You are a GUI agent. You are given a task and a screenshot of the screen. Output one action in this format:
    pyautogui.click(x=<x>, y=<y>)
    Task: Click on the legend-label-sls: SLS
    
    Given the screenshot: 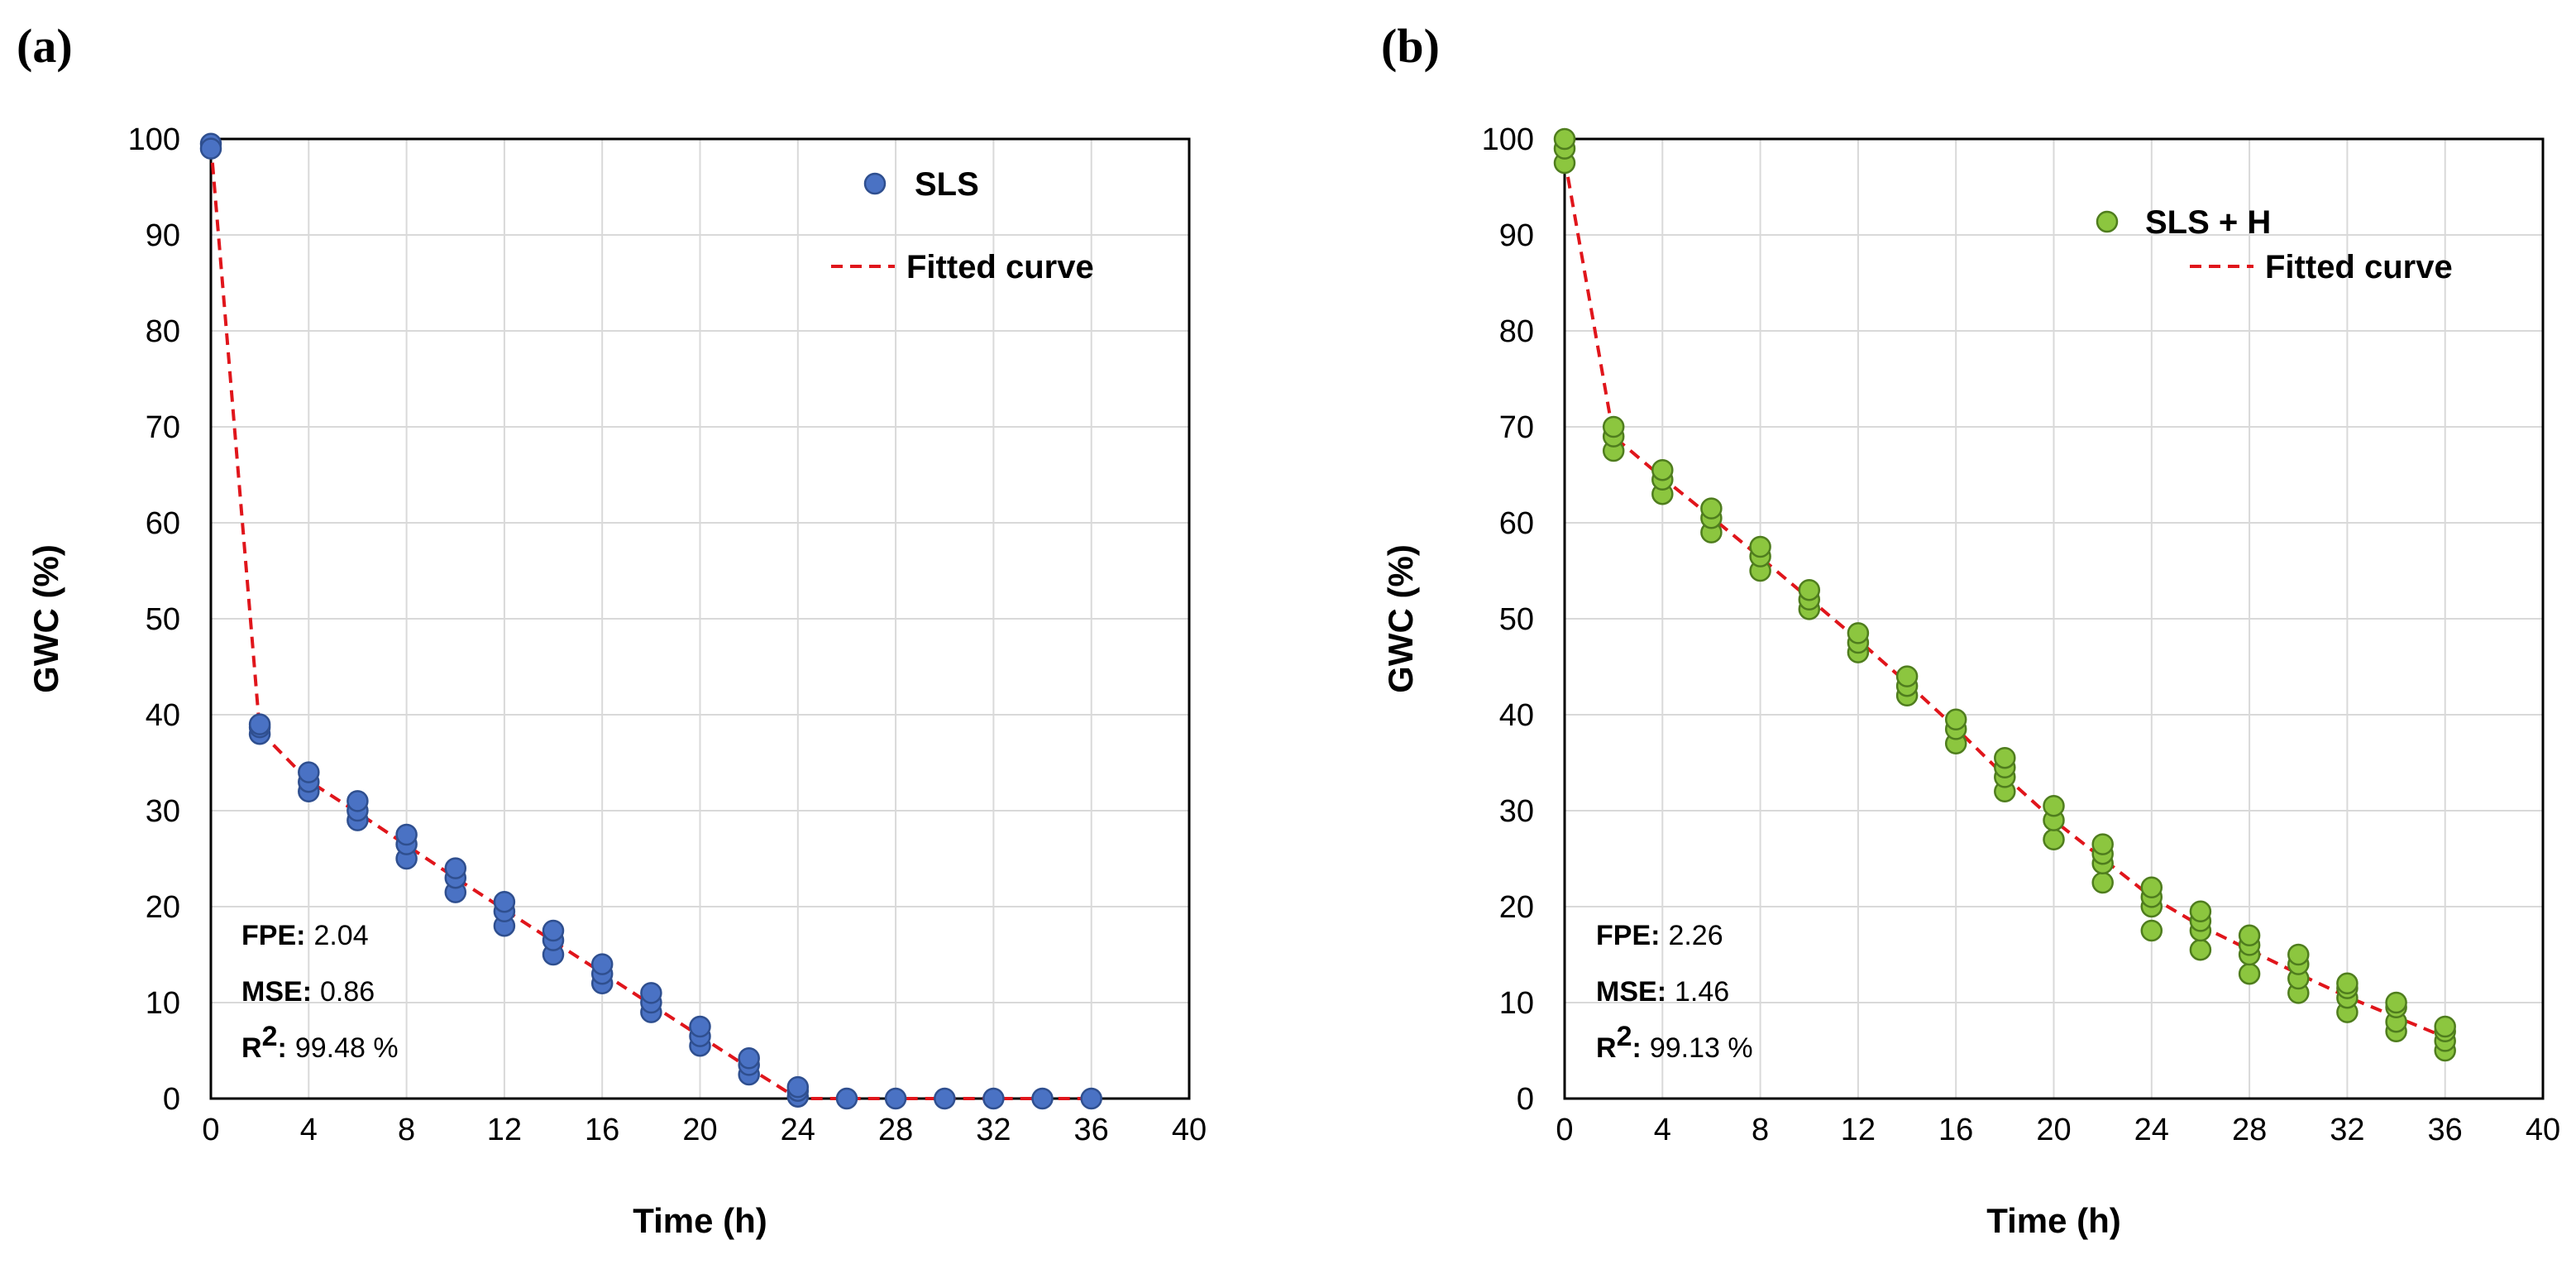 What is the action you would take?
    pyautogui.click(x=947, y=184)
    